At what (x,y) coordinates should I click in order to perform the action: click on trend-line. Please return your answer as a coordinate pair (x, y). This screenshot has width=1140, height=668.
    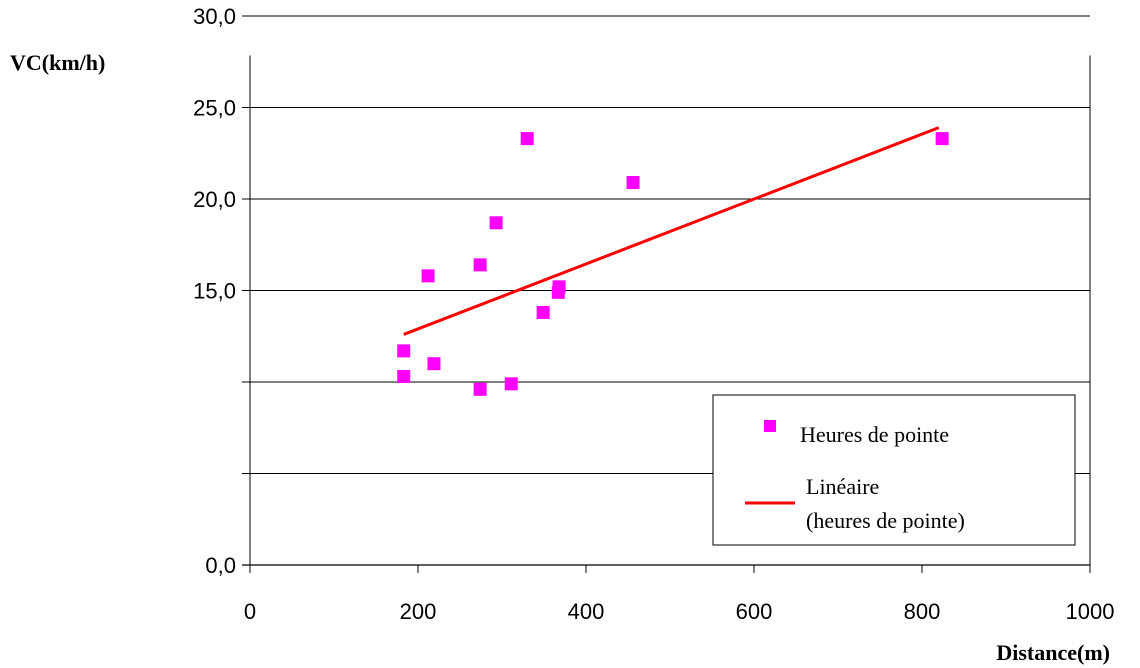
    Looking at the image, I should click on (671, 231).